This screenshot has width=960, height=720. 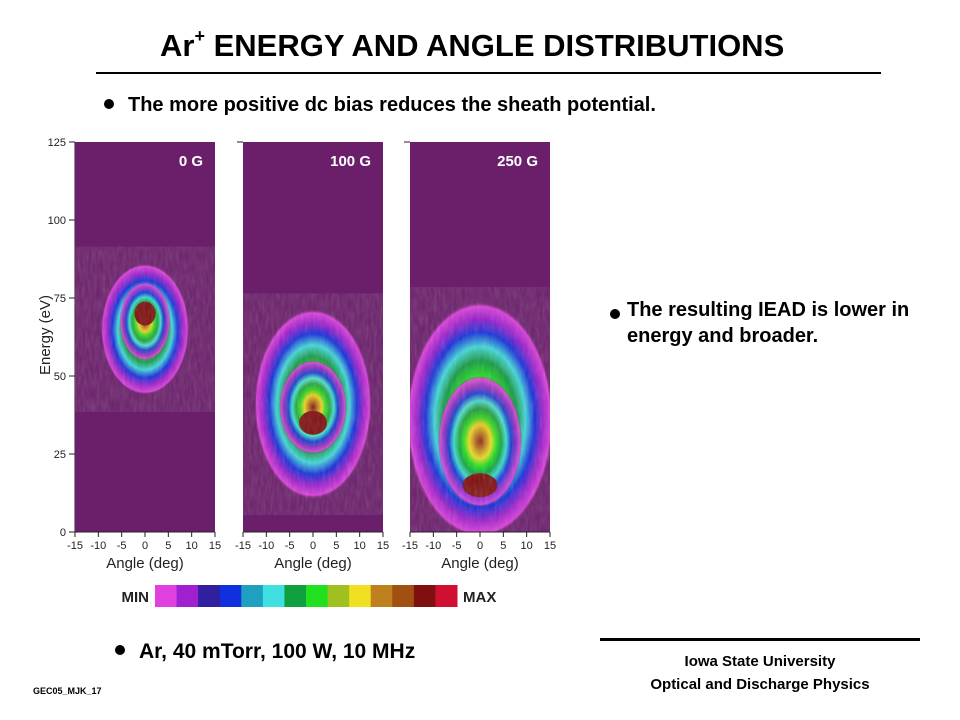 What do you see at coordinates (60, 455) in the screenshot?
I see `y-tick-label: 25` at bounding box center [60, 455].